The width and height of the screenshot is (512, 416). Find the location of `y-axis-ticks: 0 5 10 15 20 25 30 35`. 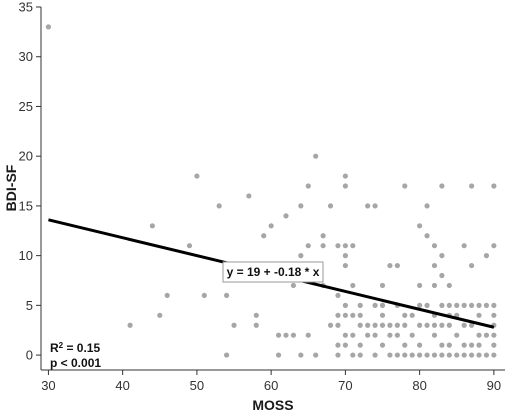

y-axis-ticks: 0 5 10 15 20 25 30 35 is located at coordinates (30, 181).